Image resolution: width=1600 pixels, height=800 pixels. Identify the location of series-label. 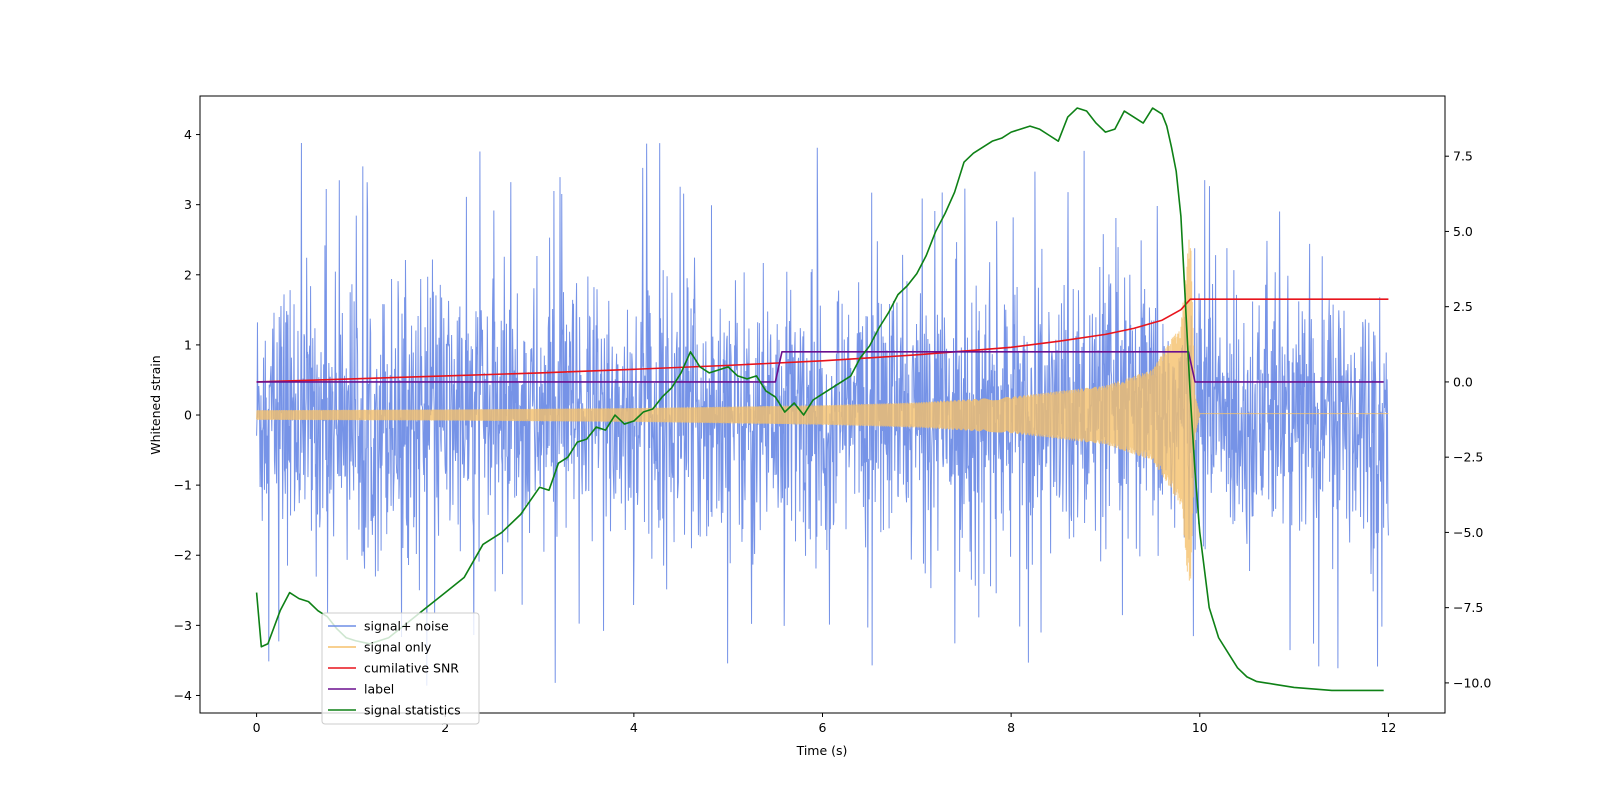
(820, 367).